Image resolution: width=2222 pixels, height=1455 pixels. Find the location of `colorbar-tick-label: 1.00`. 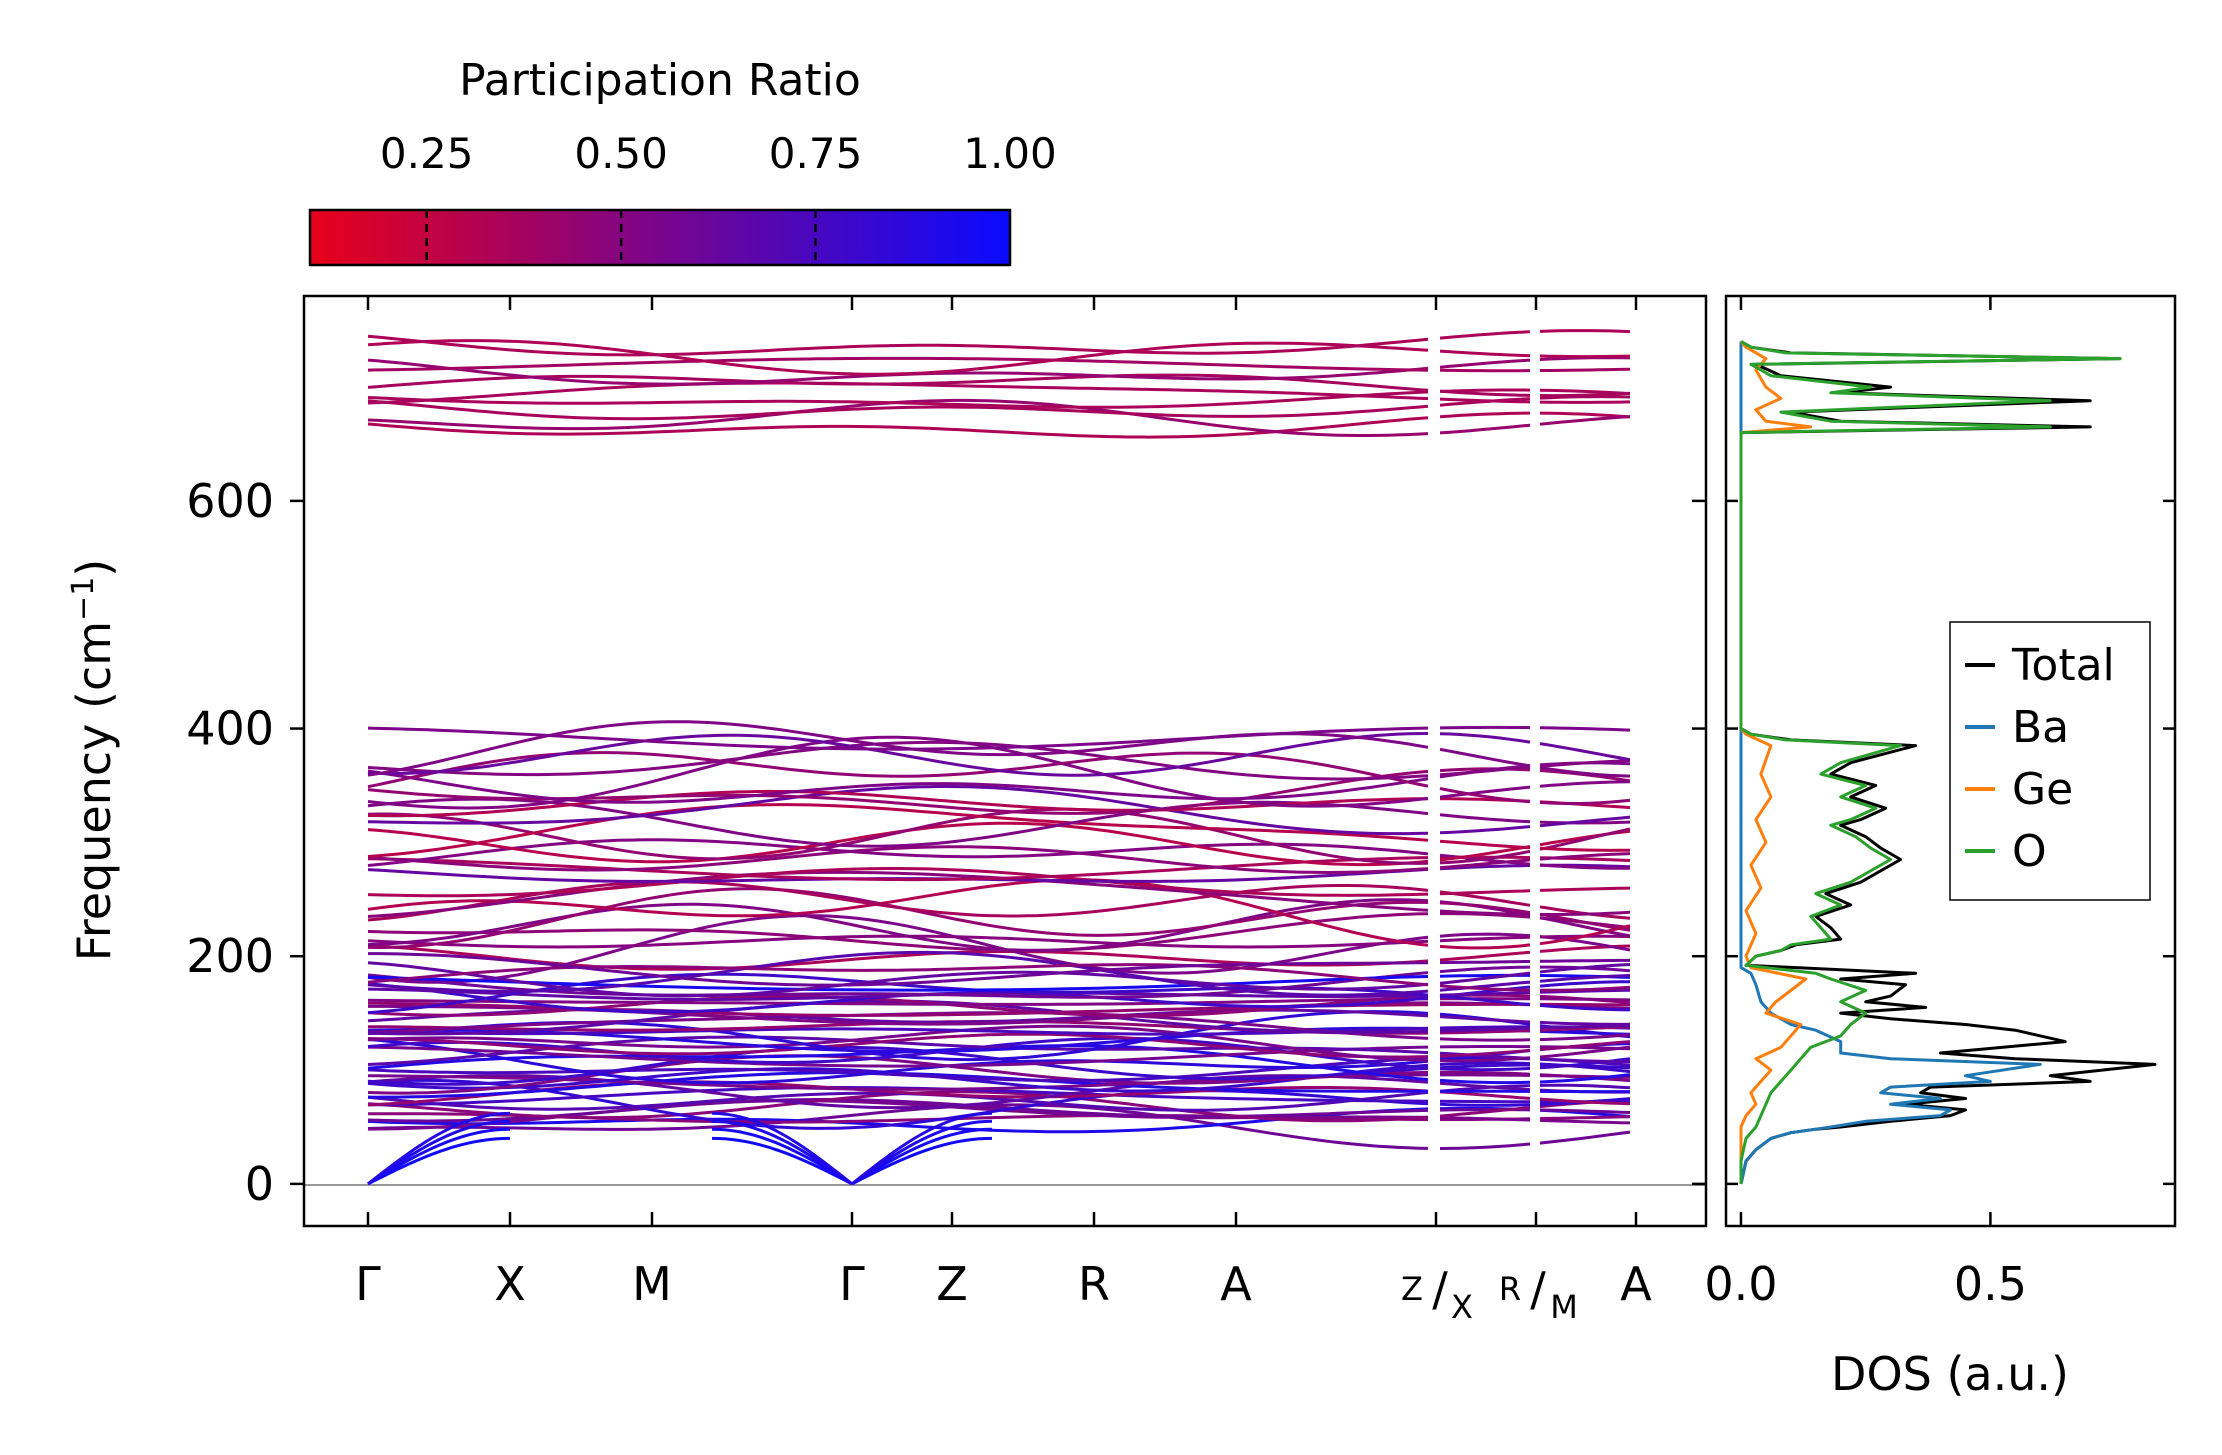

colorbar-tick-label: 1.00 is located at coordinates (1010, 153).